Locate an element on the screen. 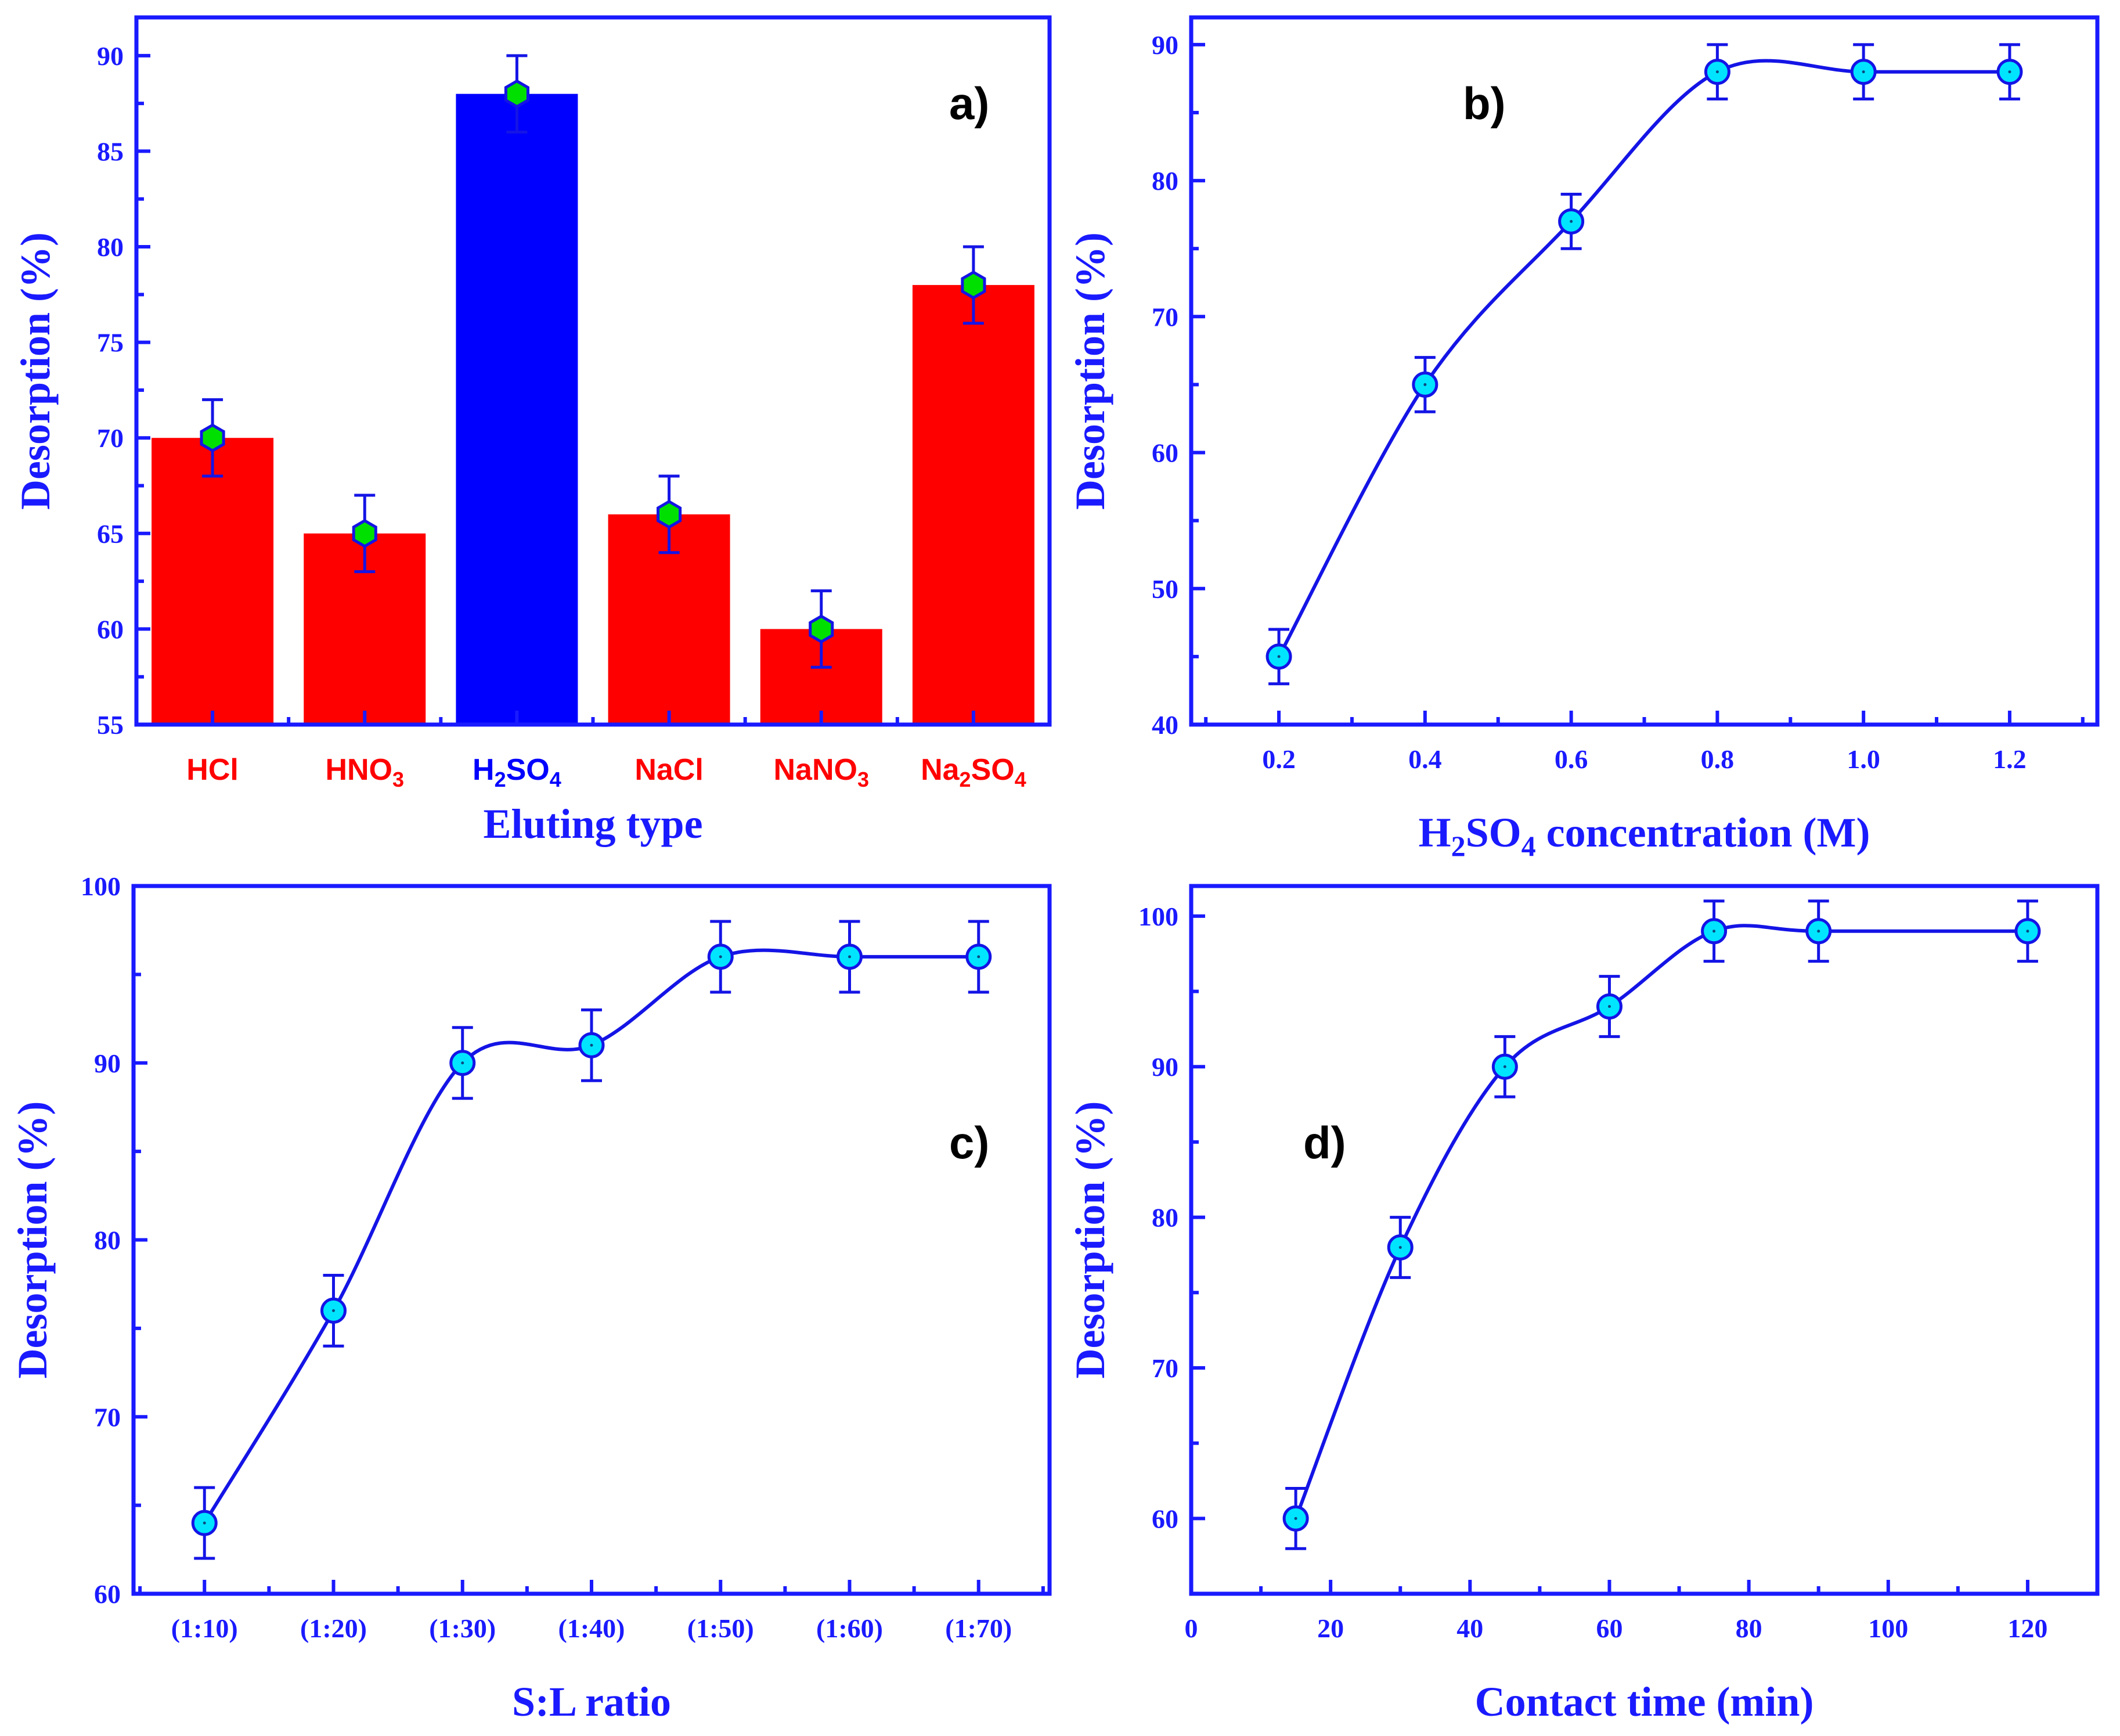 The height and width of the screenshot is (1736, 2120). x-axis-label: Contact time (min) is located at coordinates (1644, 1702).